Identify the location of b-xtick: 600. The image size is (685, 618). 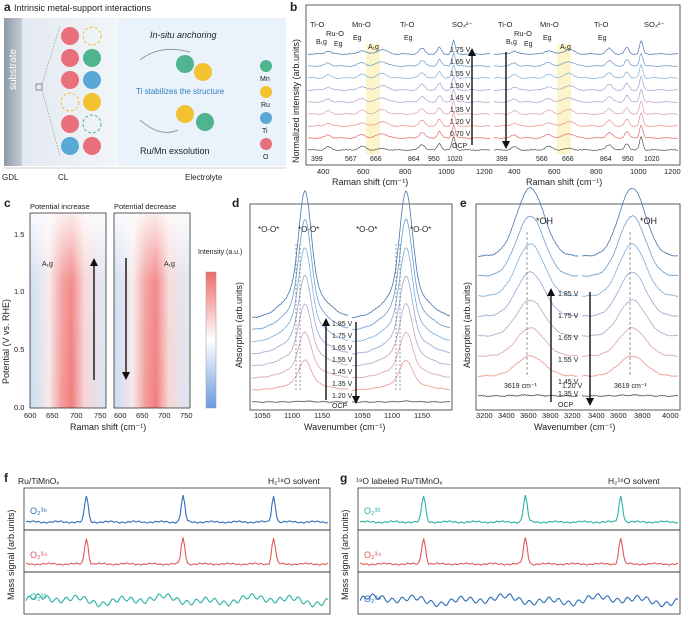
(554, 171).